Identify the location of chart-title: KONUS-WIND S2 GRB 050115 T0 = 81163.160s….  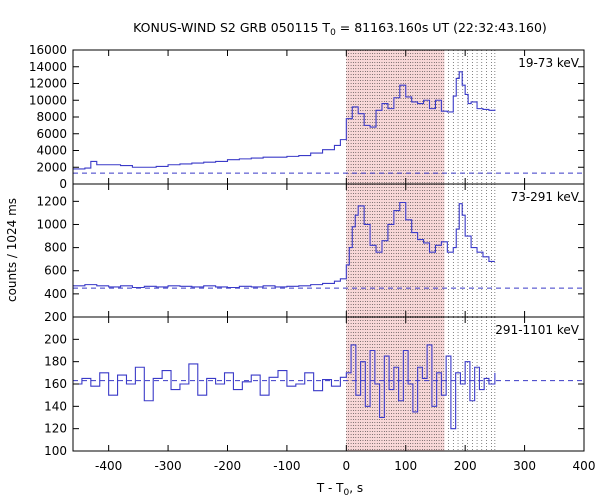
(340, 29).